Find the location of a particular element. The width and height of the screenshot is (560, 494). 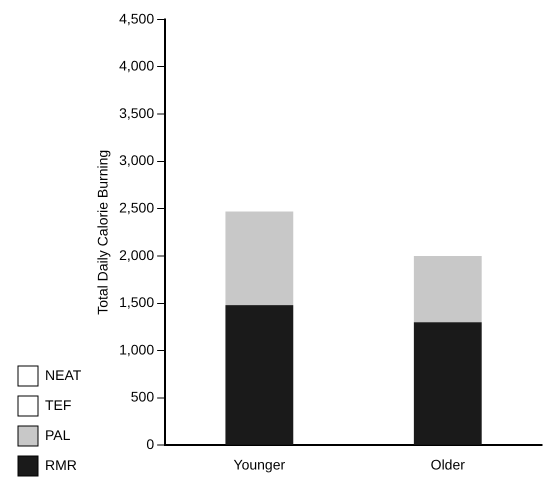

legend-label: PAL is located at coordinates (58, 434).